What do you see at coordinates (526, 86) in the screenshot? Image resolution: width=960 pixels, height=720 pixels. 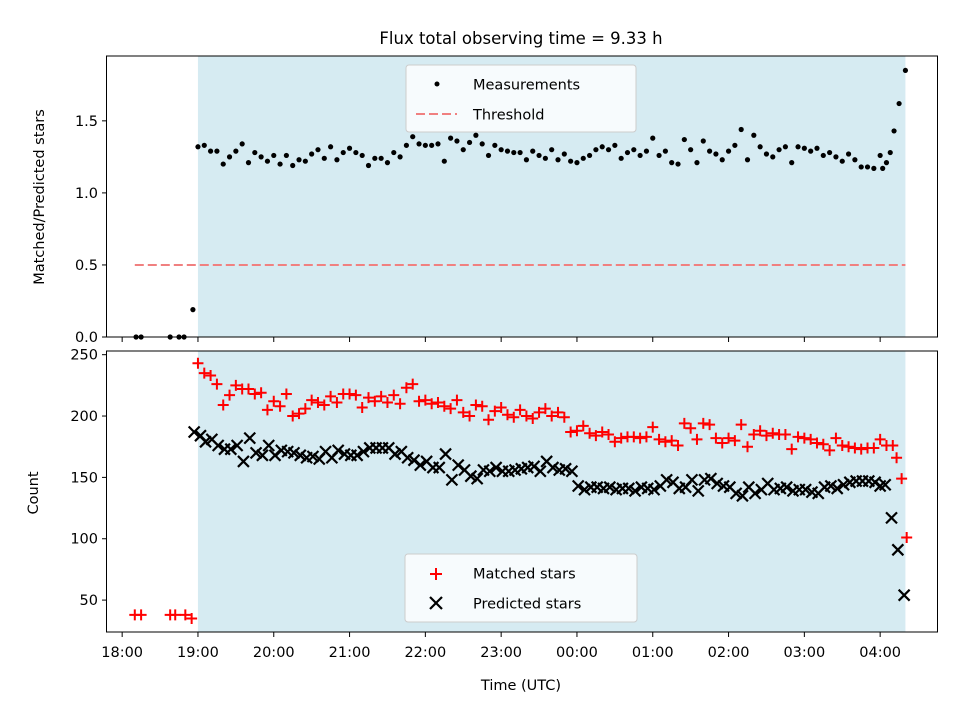 I see `measurements-legend-label: Measurements` at bounding box center [526, 86].